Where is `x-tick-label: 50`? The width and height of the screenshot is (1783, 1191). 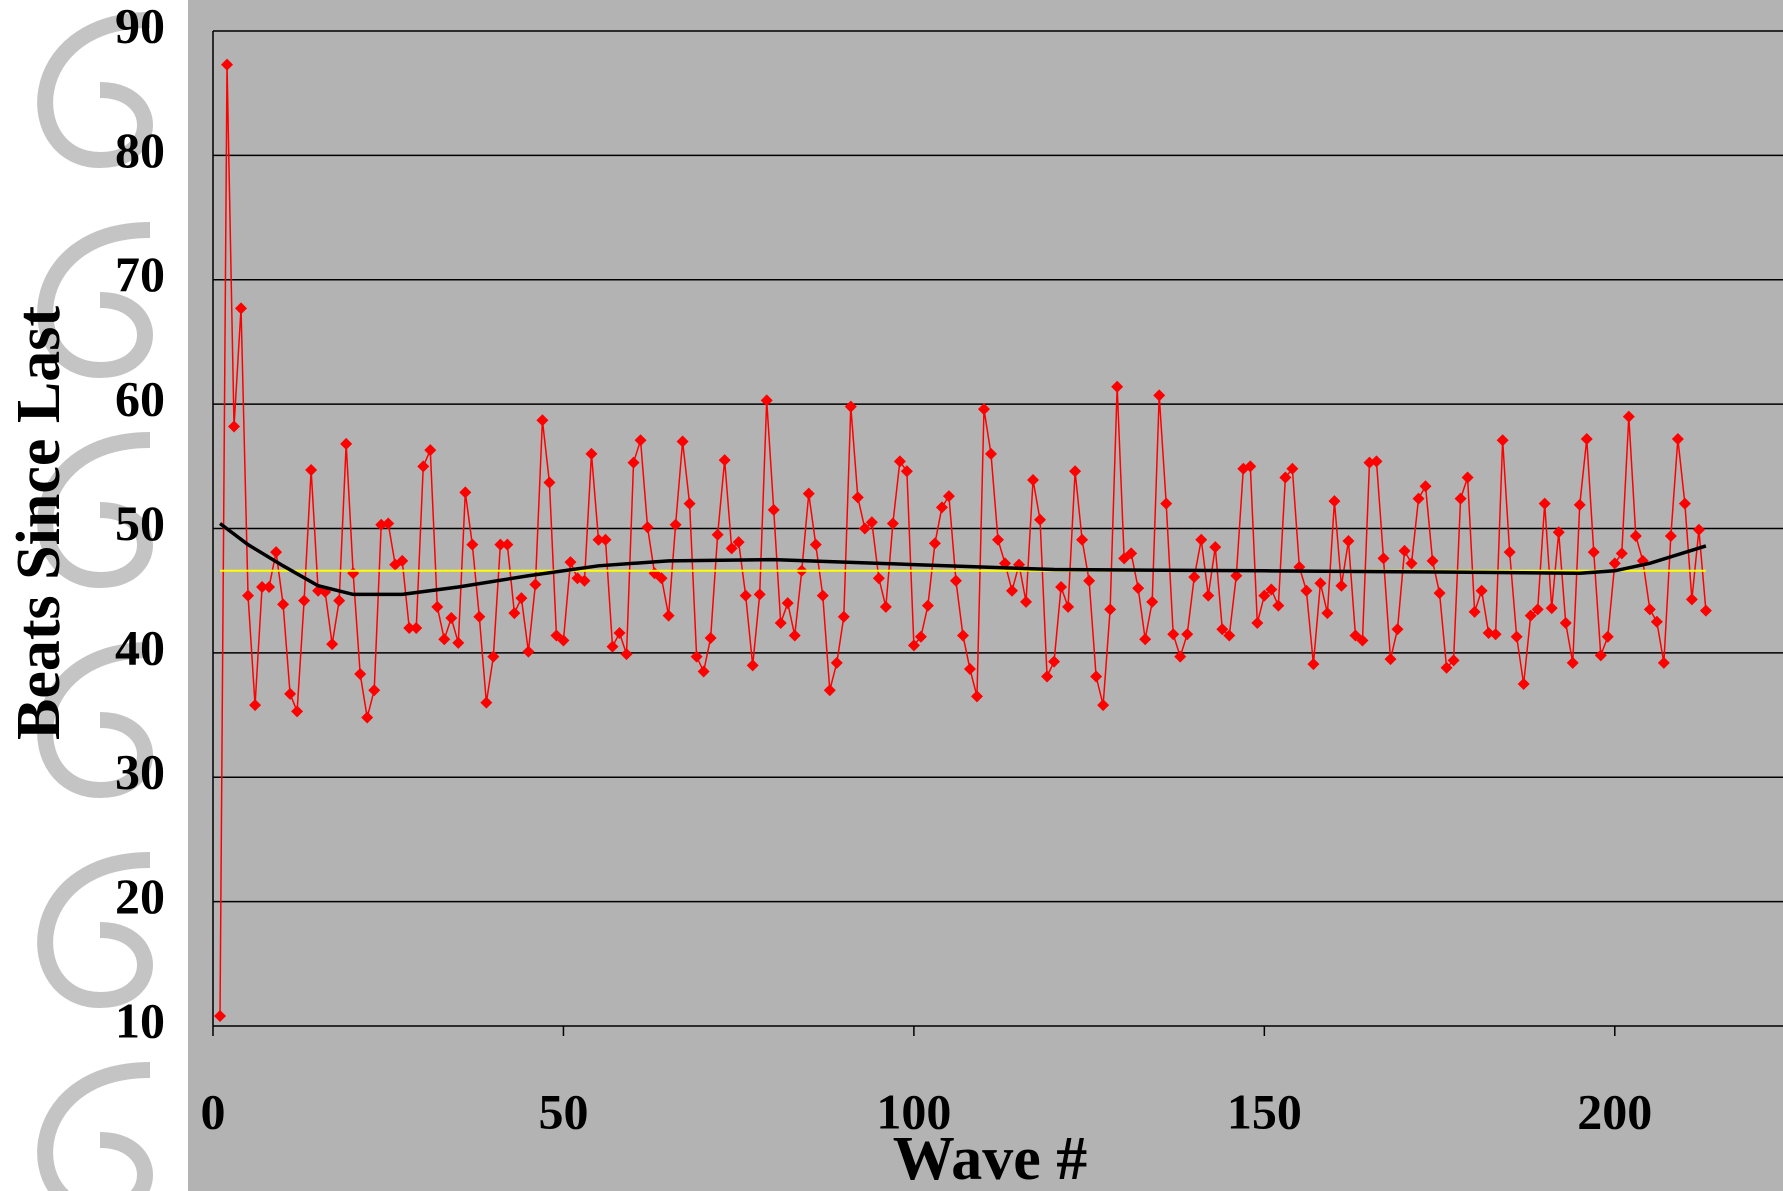 x-tick-label: 50 is located at coordinates (563, 1111).